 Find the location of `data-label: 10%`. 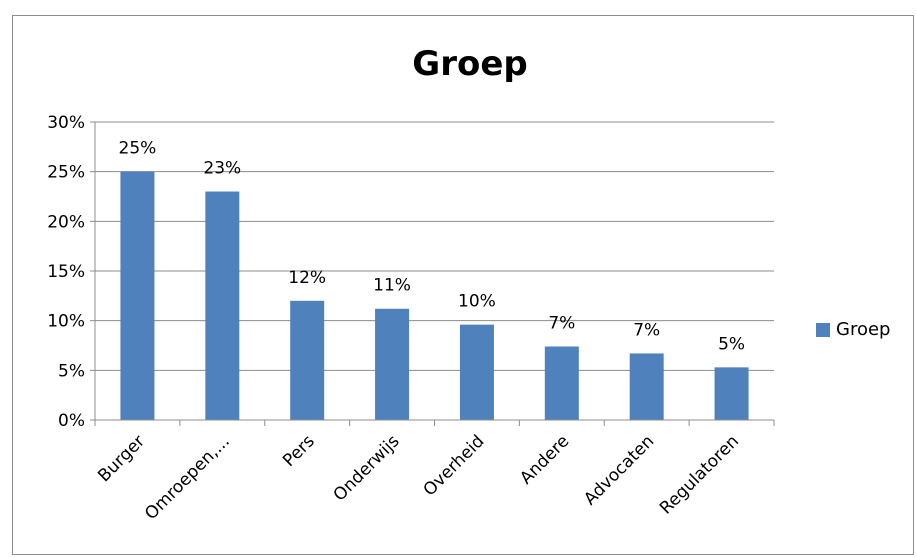

data-label: 10% is located at coordinates (477, 302).